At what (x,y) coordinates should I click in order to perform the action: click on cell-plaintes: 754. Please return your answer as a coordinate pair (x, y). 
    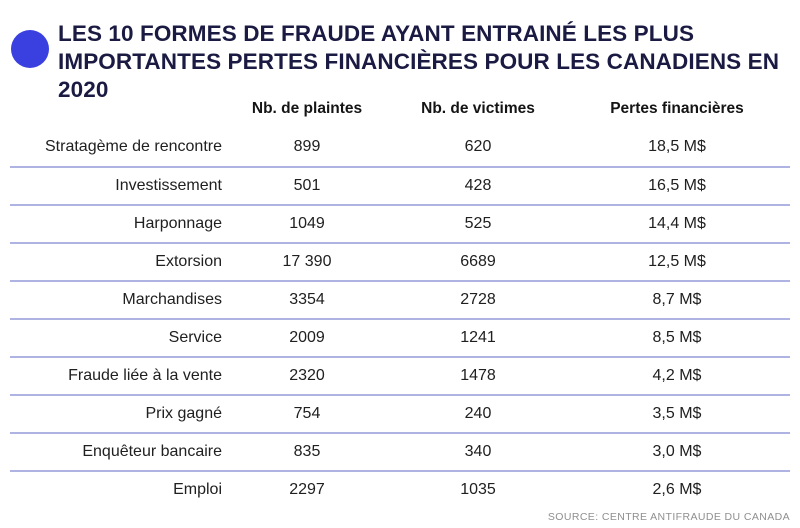
    Looking at the image, I should click on (307, 413).